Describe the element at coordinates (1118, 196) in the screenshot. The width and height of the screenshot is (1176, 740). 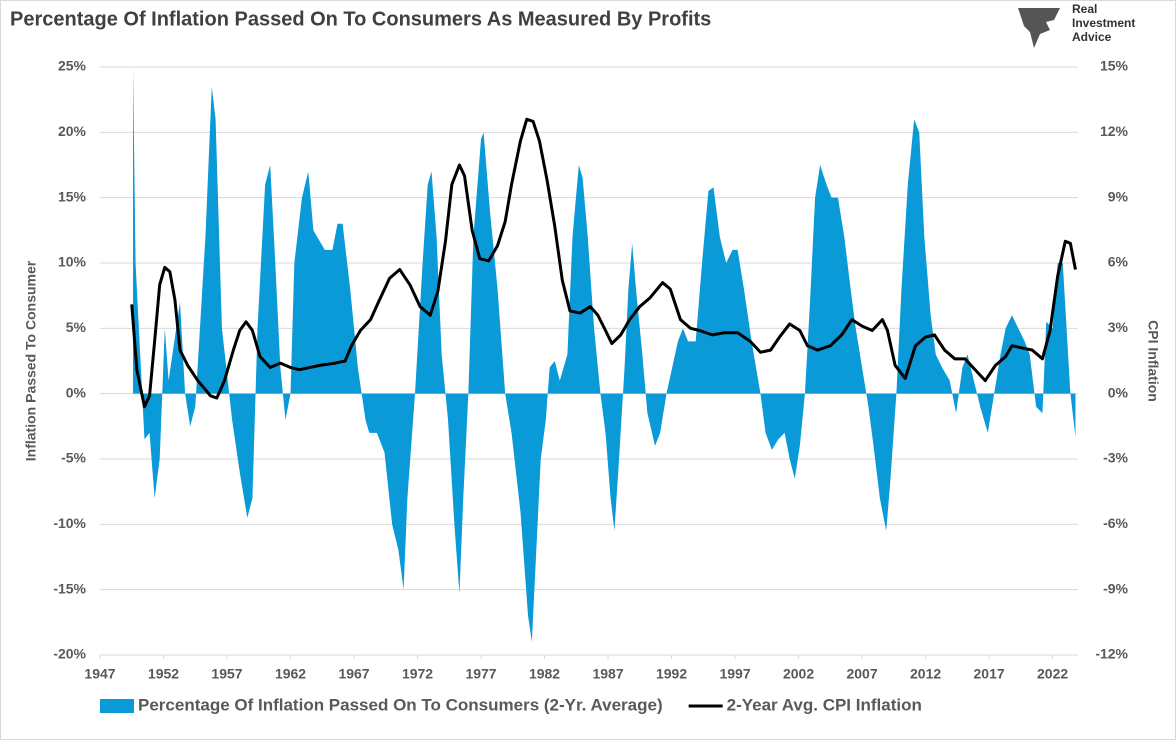
I see `y2-tick-label: 9%` at that location.